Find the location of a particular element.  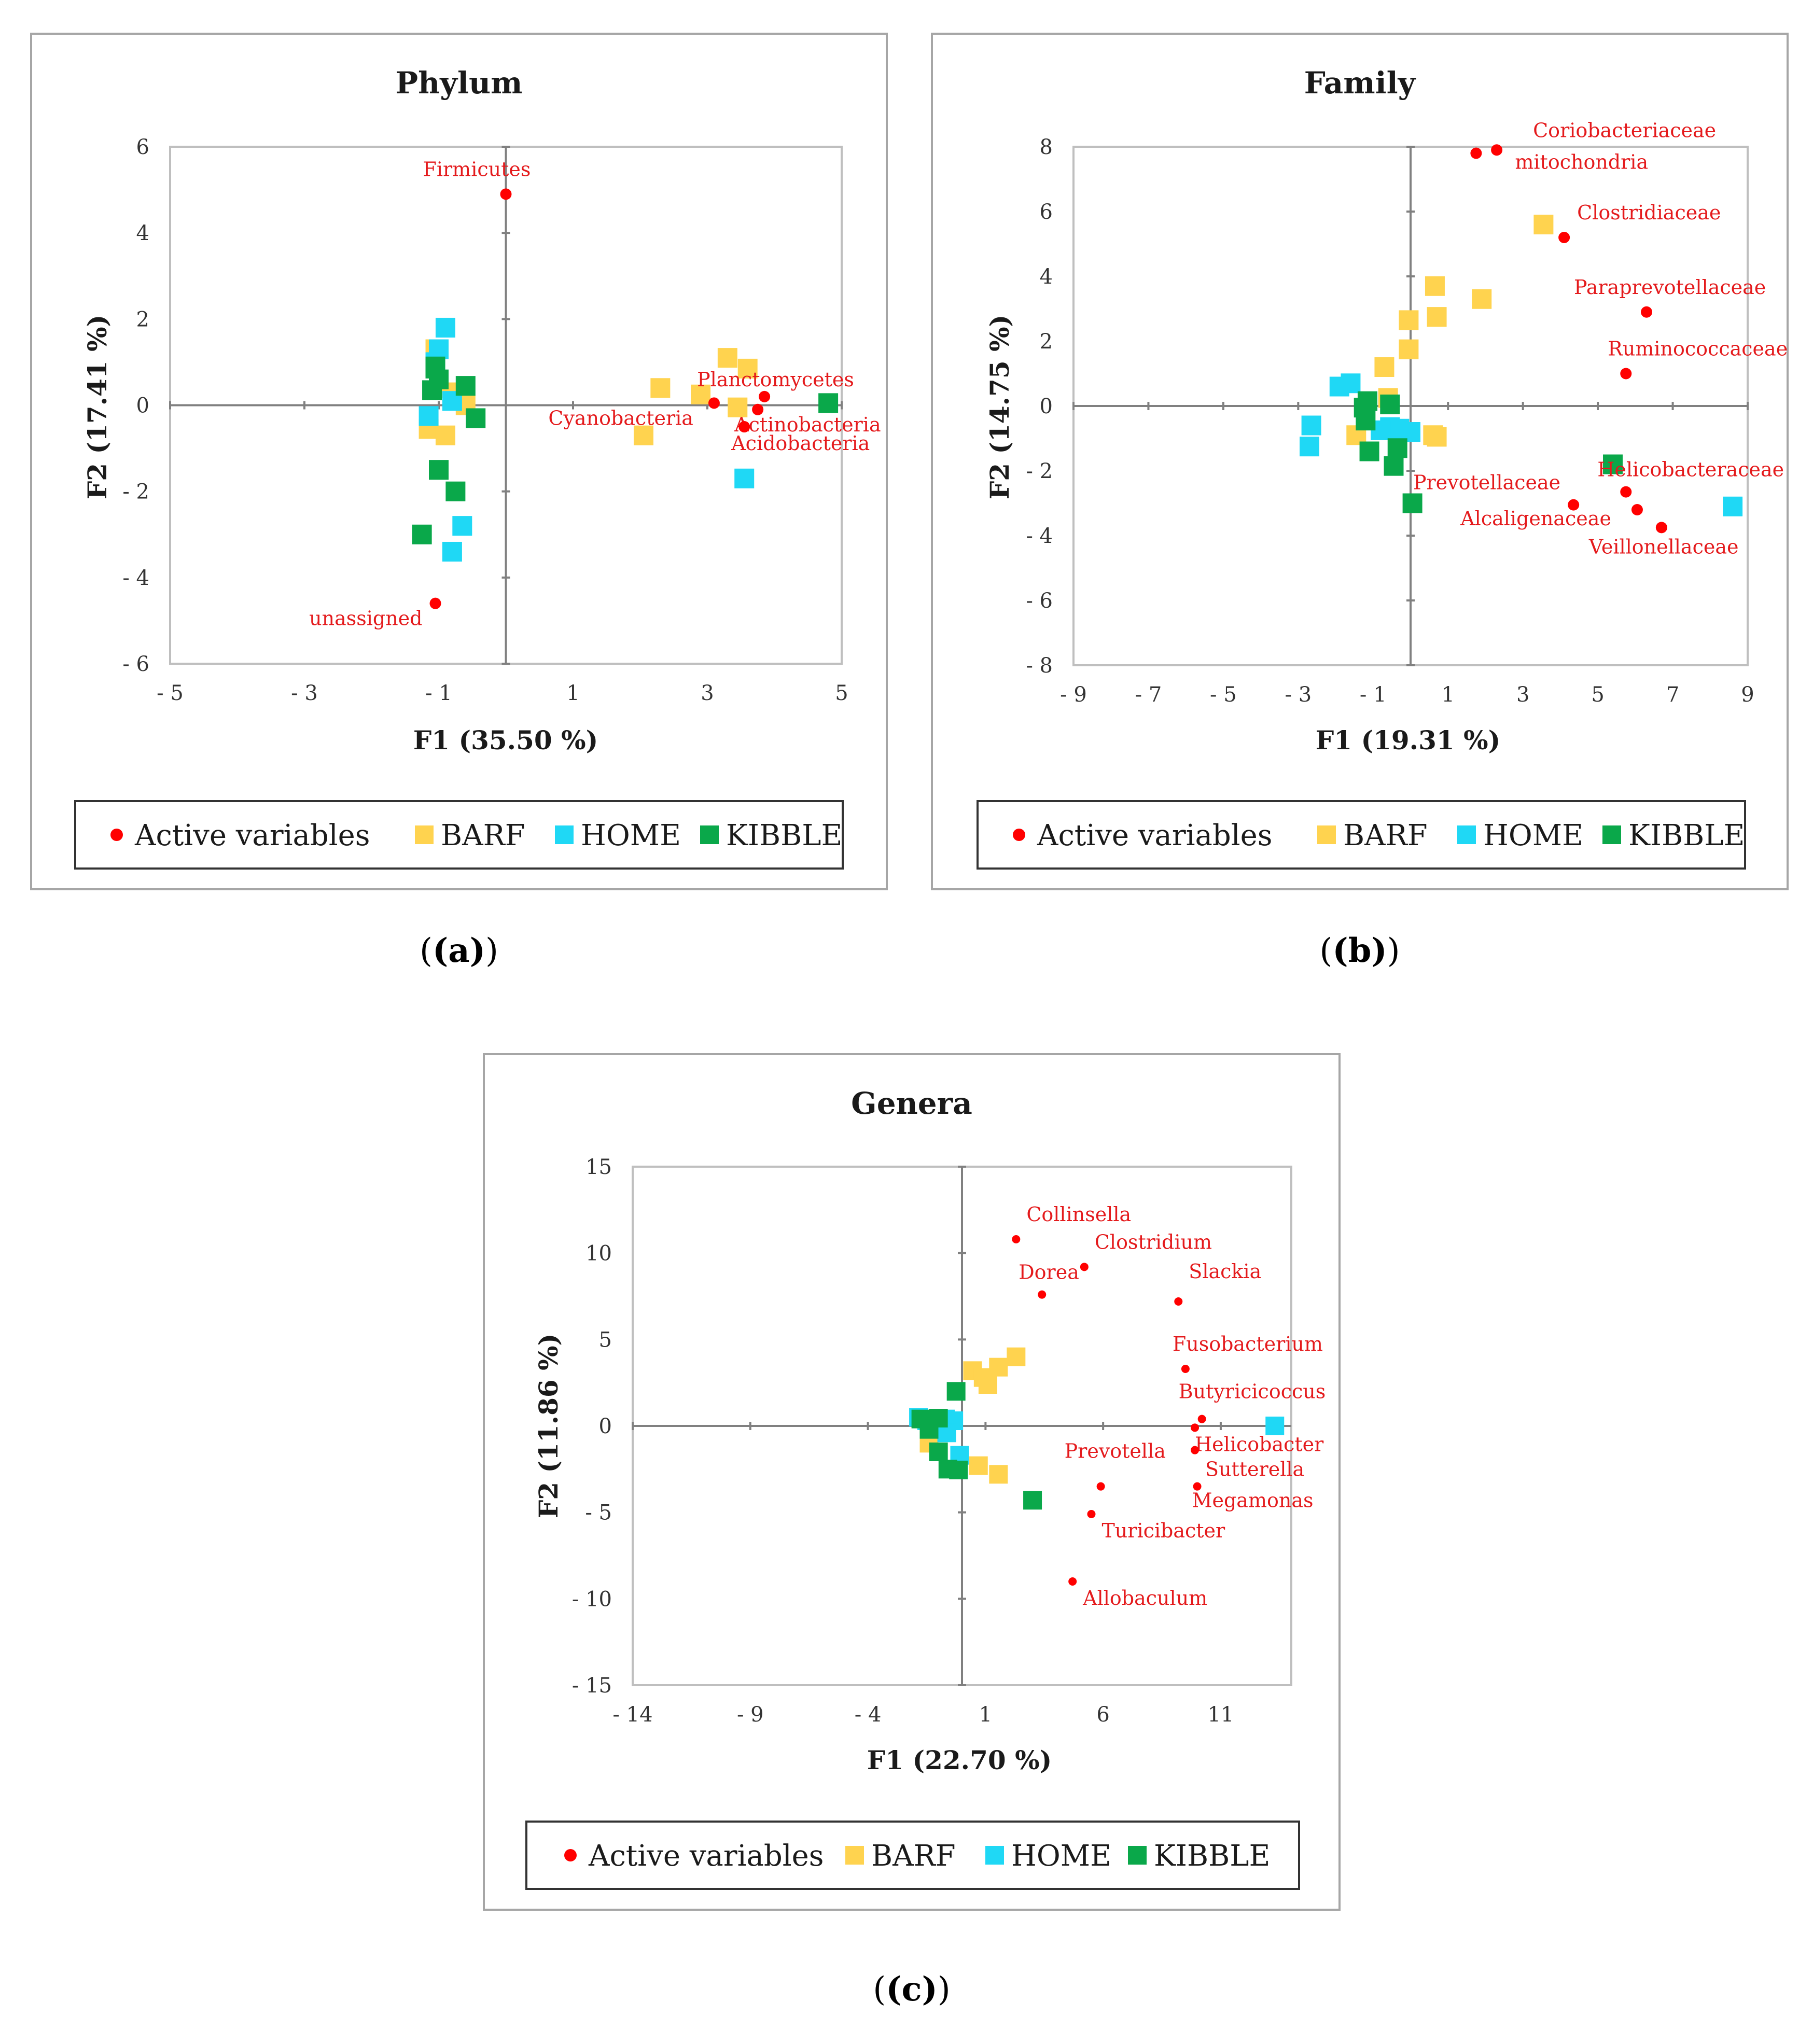

active-variable-label: Veillonellaceae is located at coordinates (1663, 546).